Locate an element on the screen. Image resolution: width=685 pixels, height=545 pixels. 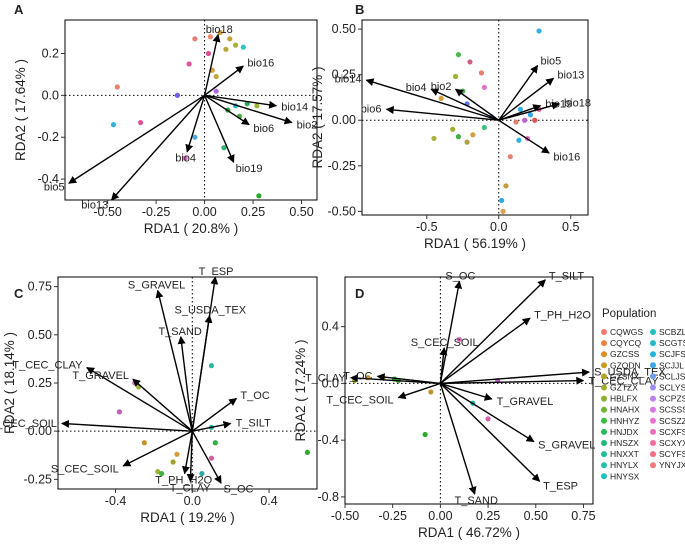
legend-label: HNAHX is located at coordinates (625, 410).